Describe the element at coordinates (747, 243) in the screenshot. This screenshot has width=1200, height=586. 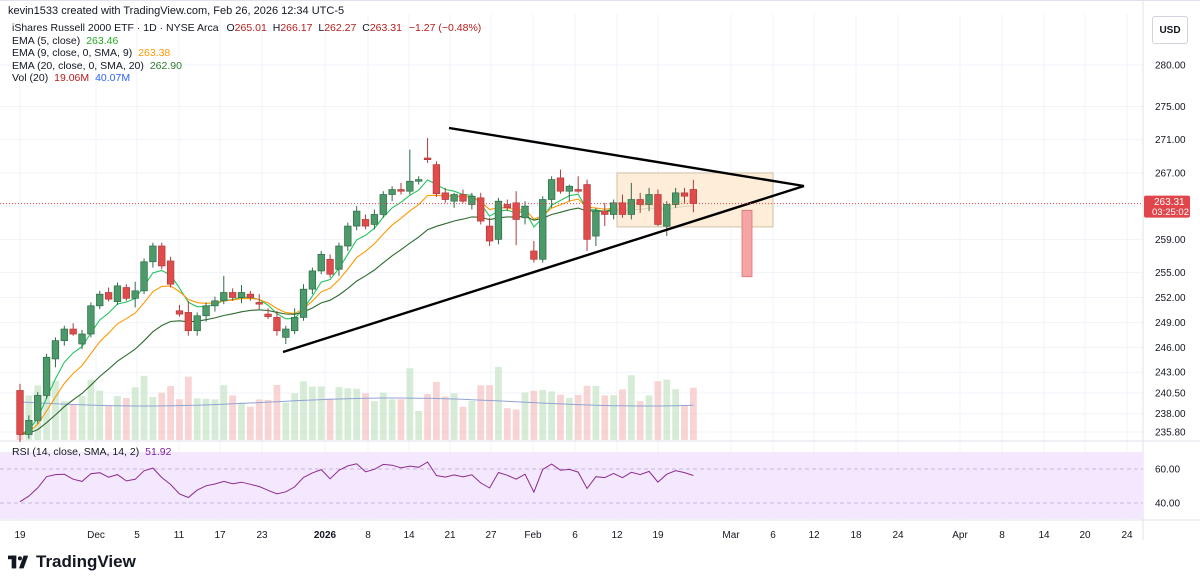
I see `projection-bar` at that location.